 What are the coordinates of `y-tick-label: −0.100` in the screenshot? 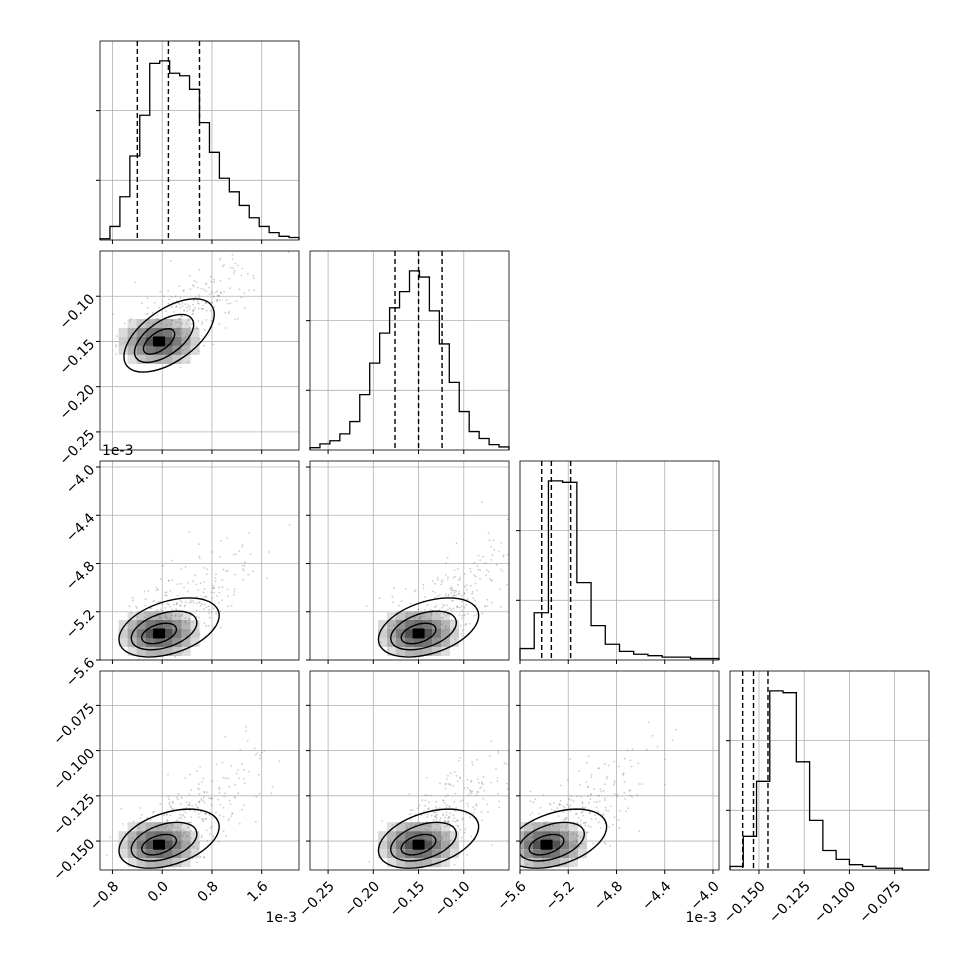 It's located at (74, 770).